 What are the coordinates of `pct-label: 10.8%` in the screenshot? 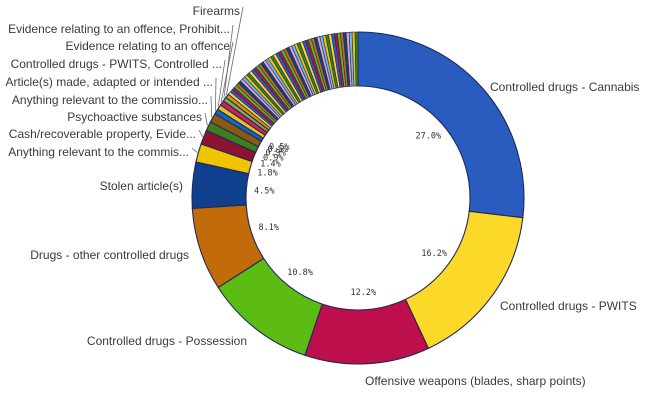 It's located at (300, 273).